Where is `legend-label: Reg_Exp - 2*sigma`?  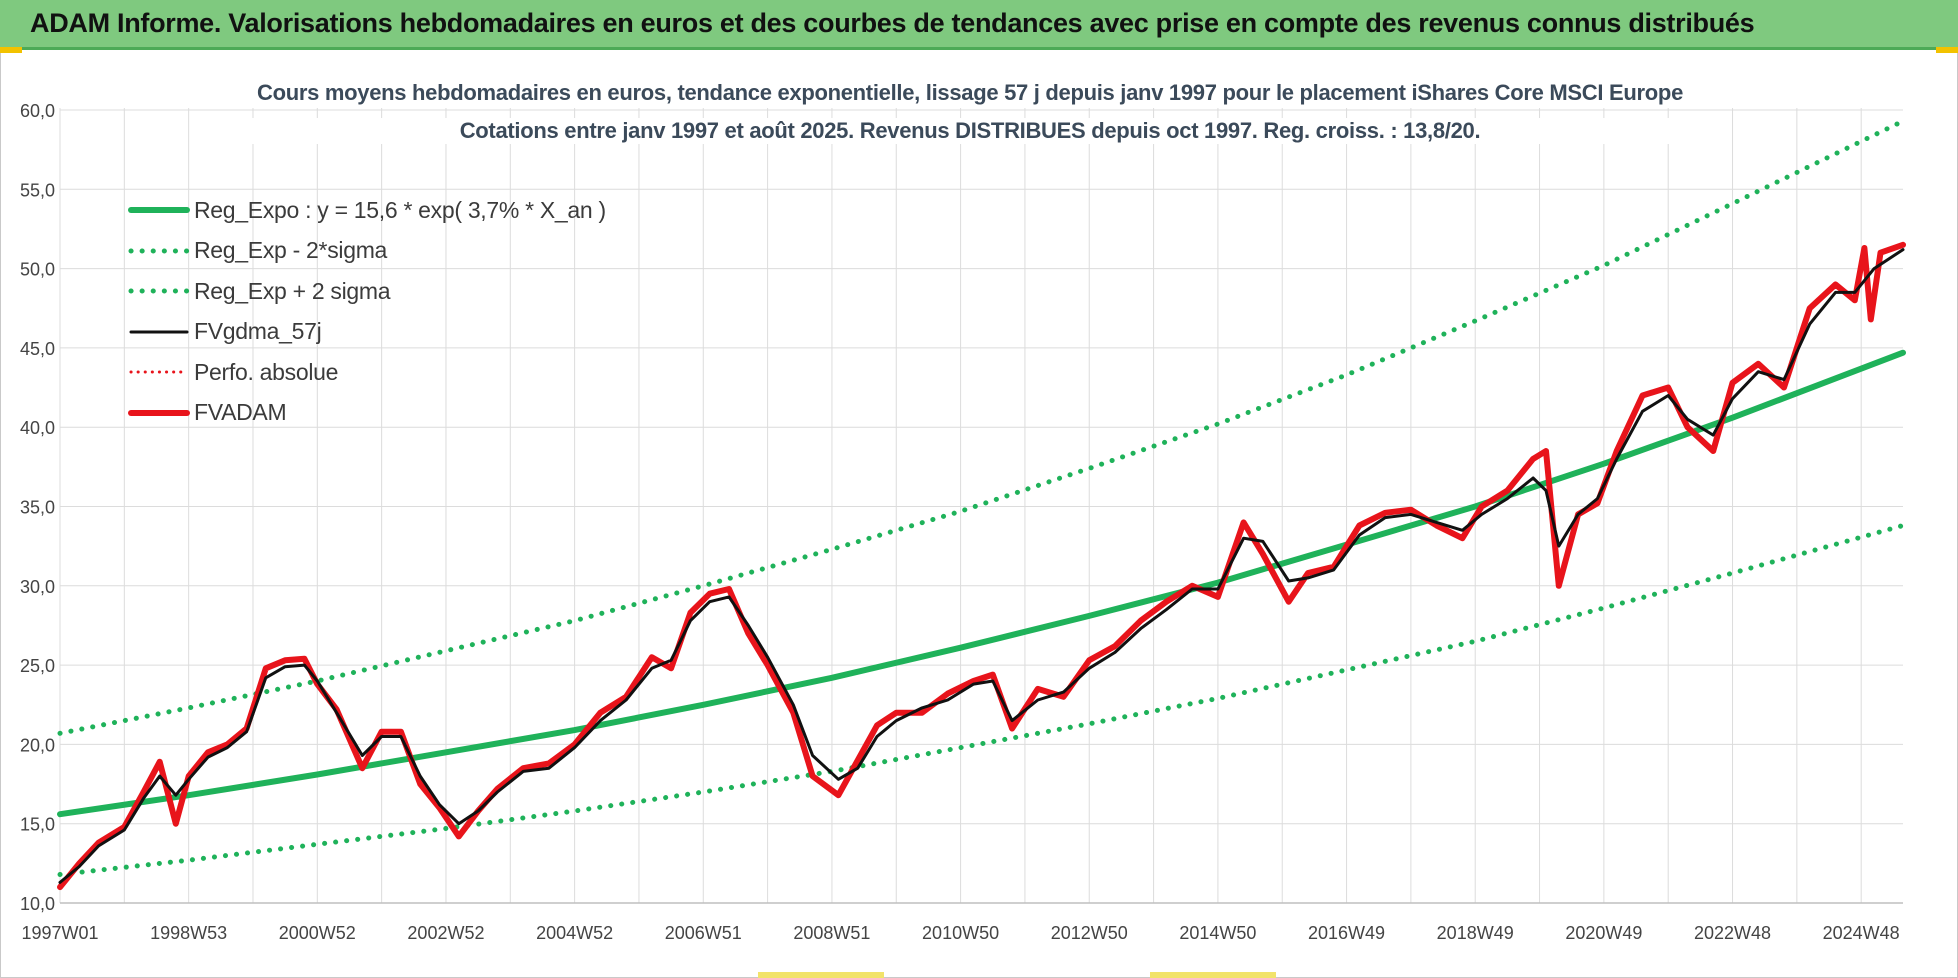
legend-label: Reg_Exp - 2*sigma is located at coordinates (291, 250).